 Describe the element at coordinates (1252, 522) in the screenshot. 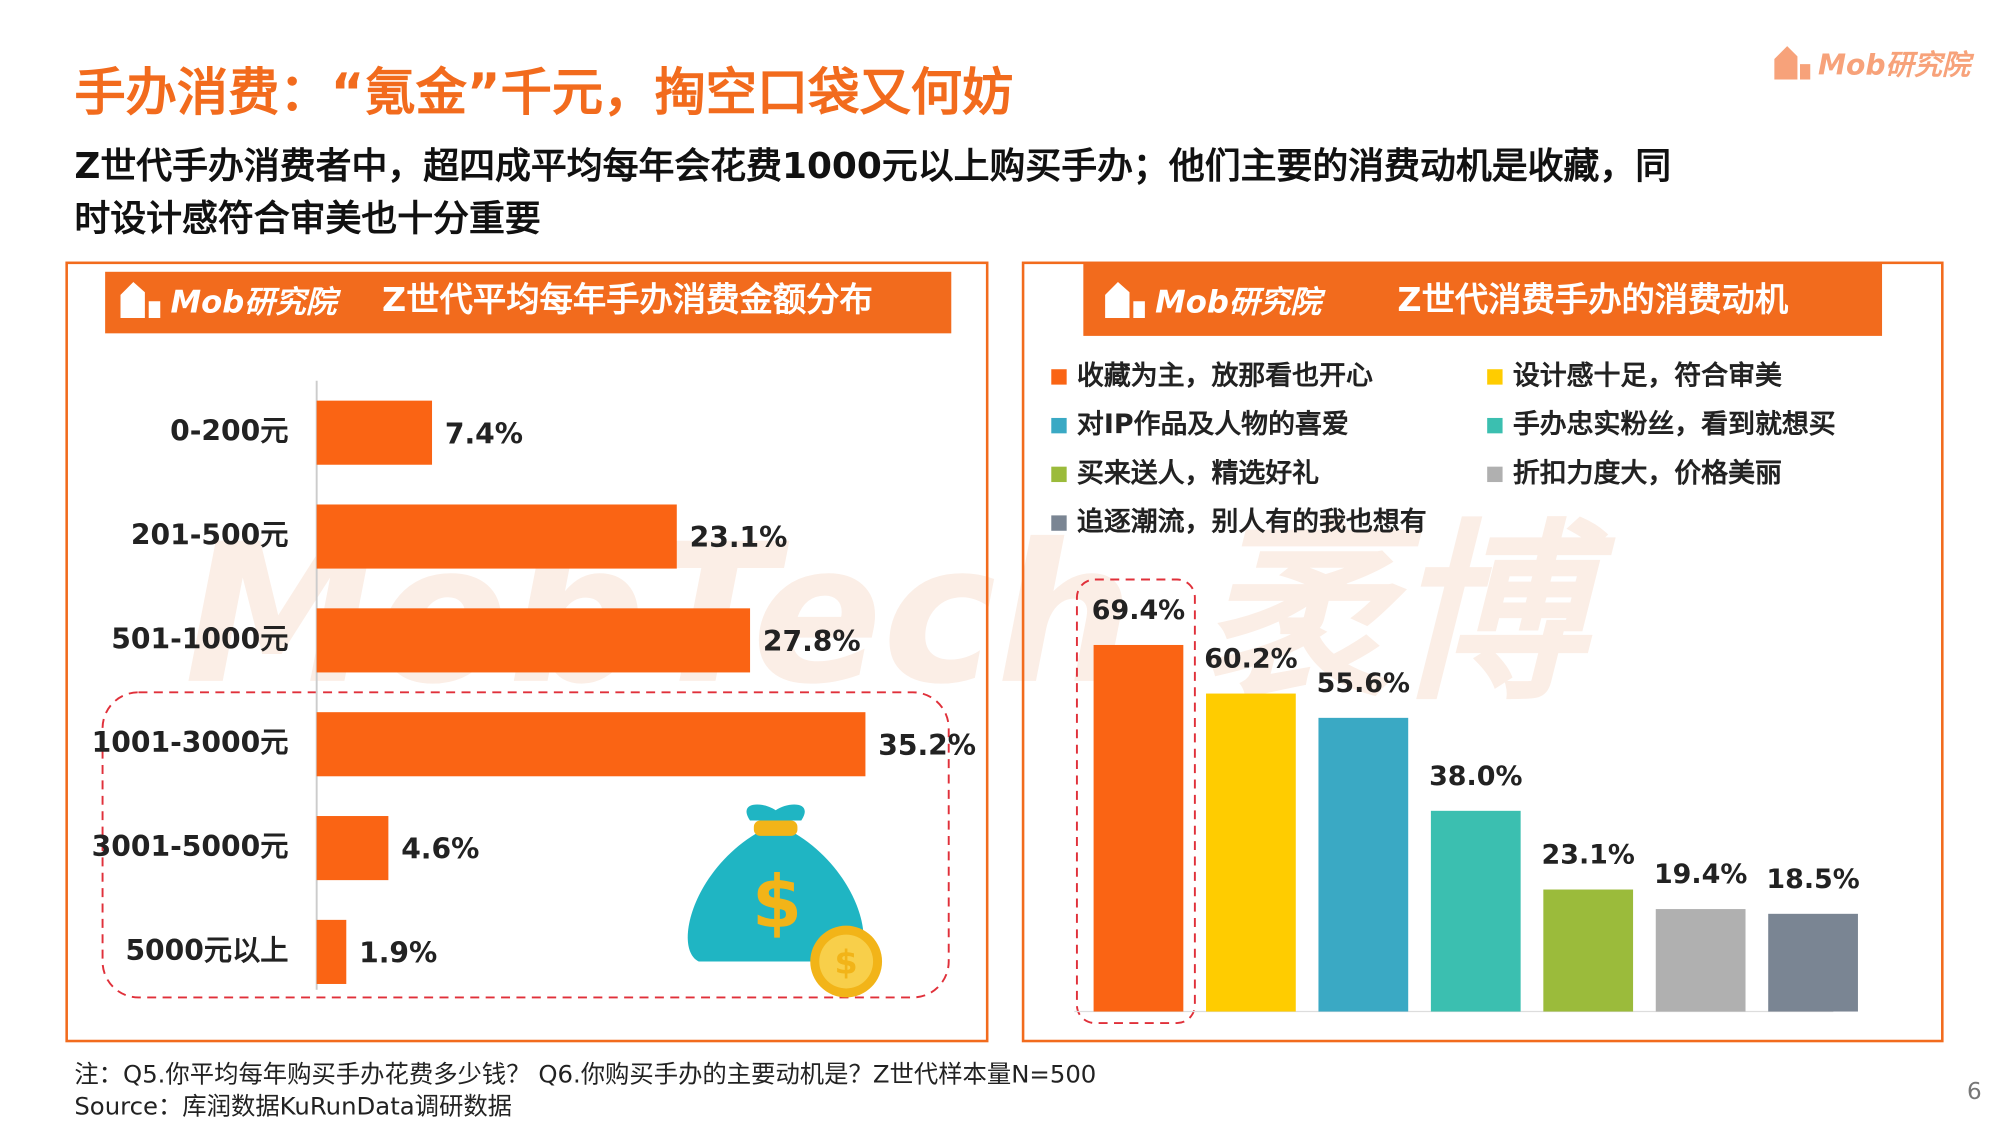

I see `legend-label: 追逐潮流，别人有的我也想有` at that location.